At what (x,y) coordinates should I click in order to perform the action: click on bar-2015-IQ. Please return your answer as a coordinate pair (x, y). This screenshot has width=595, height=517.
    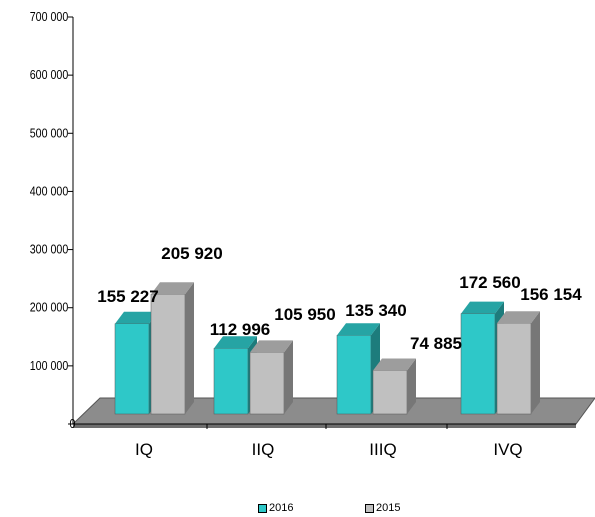
    Looking at the image, I should click on (168, 354).